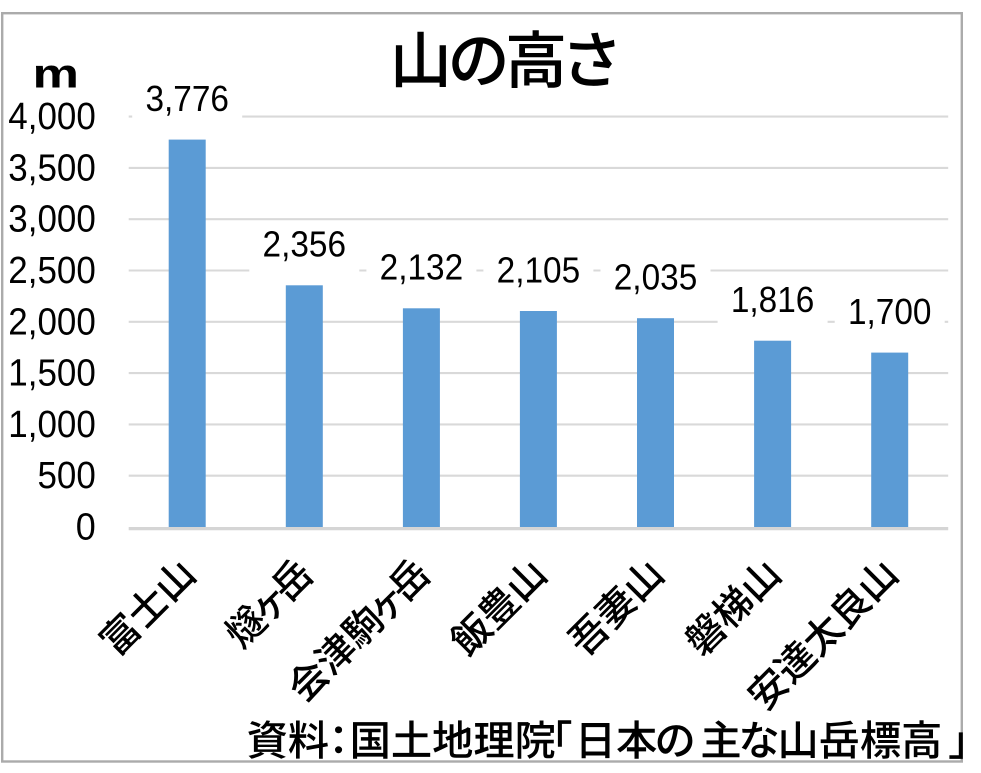 This screenshot has width=981, height=773. I want to click on svg-text: 3,776, so click(187, 98).